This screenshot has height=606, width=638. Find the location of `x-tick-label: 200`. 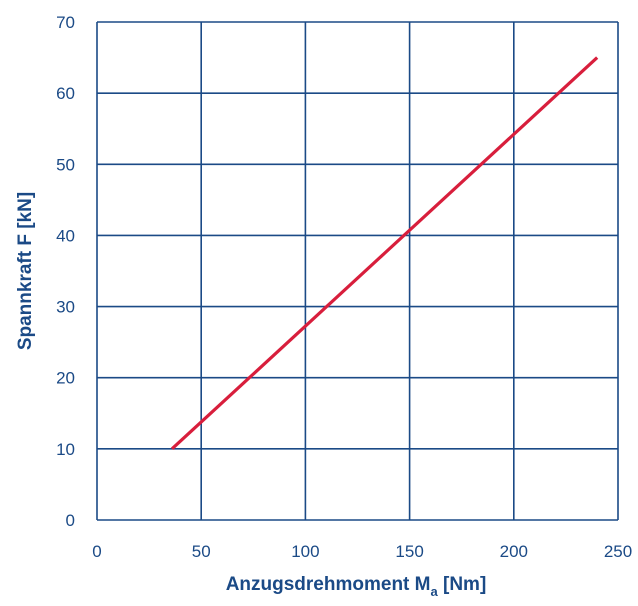

x-tick-label: 200 is located at coordinates (514, 551).